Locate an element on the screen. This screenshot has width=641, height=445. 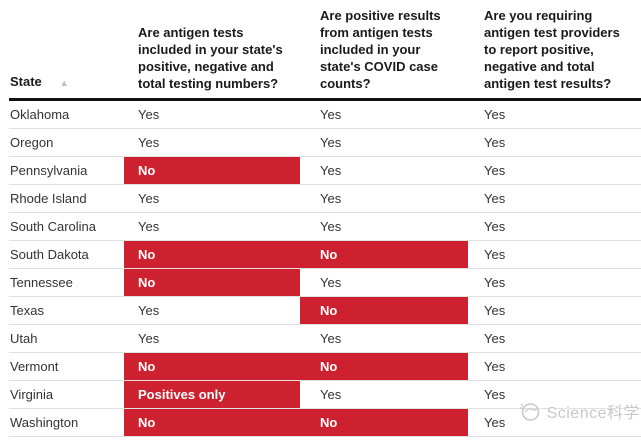
state-header-label: State is located at coordinates (26, 81).